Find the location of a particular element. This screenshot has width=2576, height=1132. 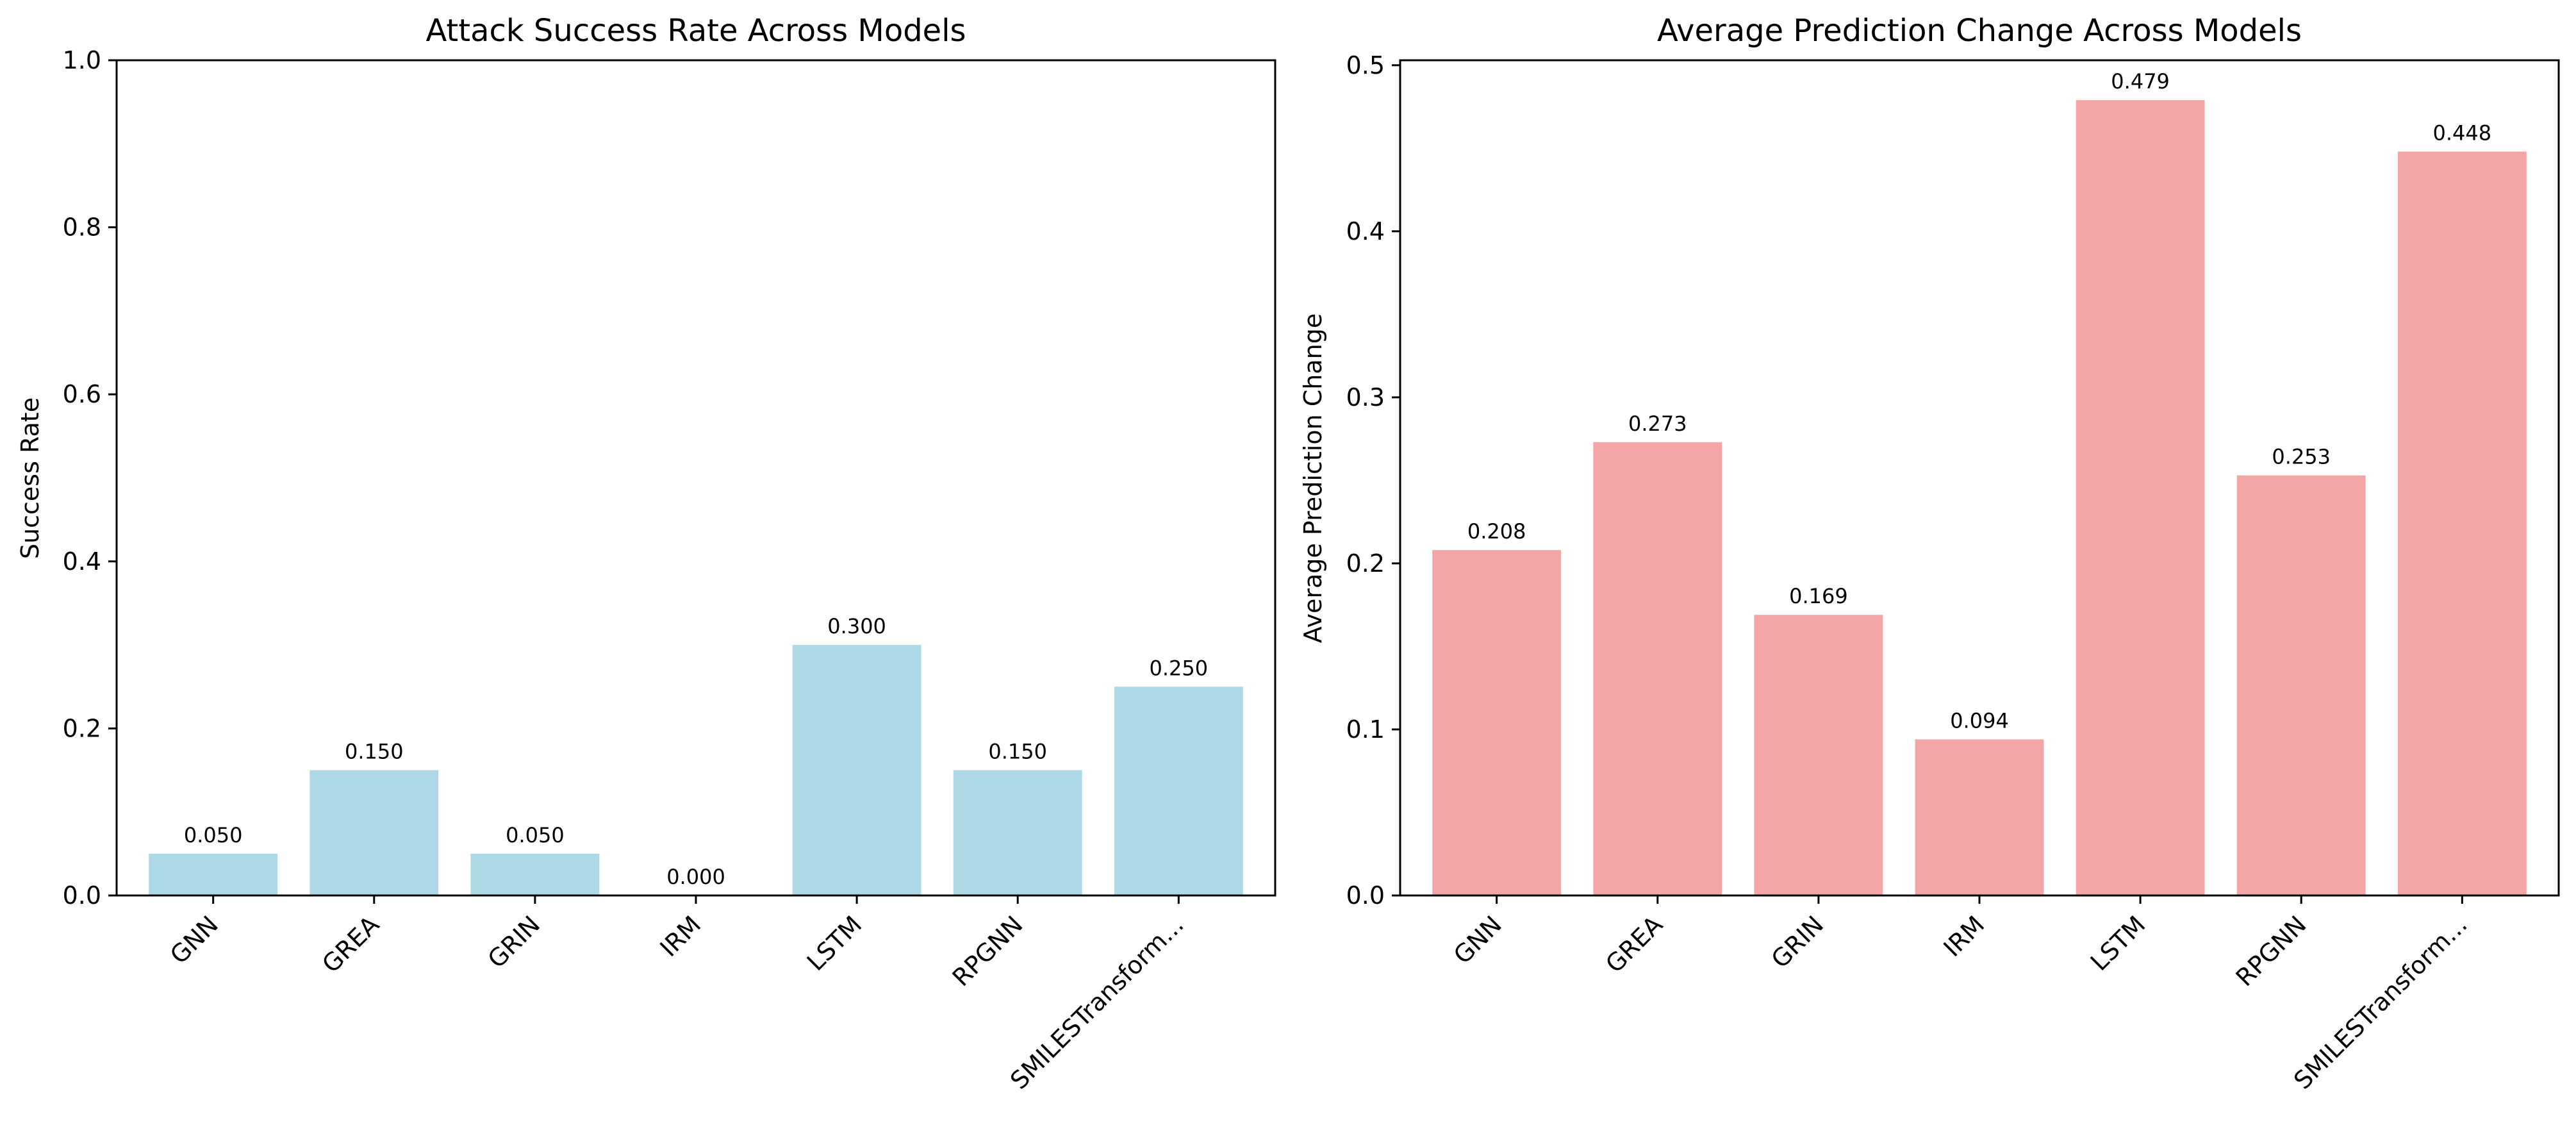

y-tick-label: 1.0 is located at coordinates (82, 60).